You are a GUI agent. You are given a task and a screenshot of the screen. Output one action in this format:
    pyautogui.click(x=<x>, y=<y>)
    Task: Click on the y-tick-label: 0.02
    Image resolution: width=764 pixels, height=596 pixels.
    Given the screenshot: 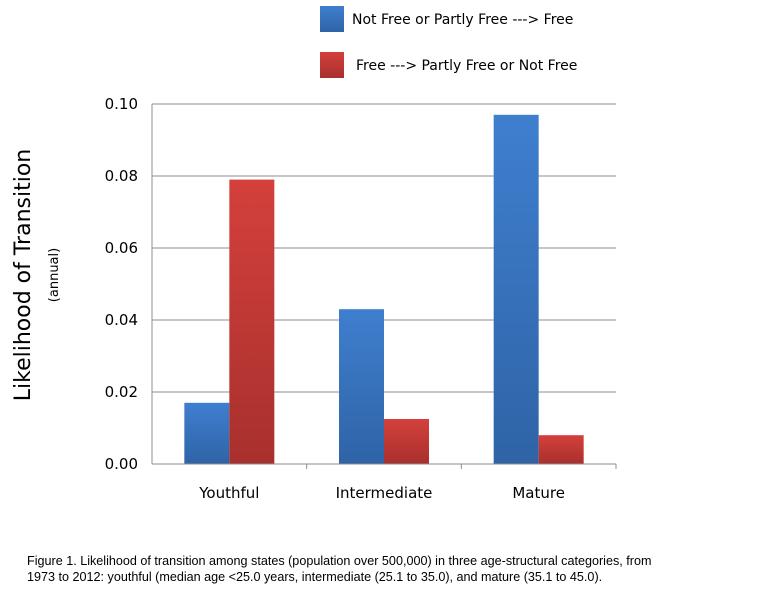 What is the action you would take?
    pyautogui.click(x=121, y=392)
    